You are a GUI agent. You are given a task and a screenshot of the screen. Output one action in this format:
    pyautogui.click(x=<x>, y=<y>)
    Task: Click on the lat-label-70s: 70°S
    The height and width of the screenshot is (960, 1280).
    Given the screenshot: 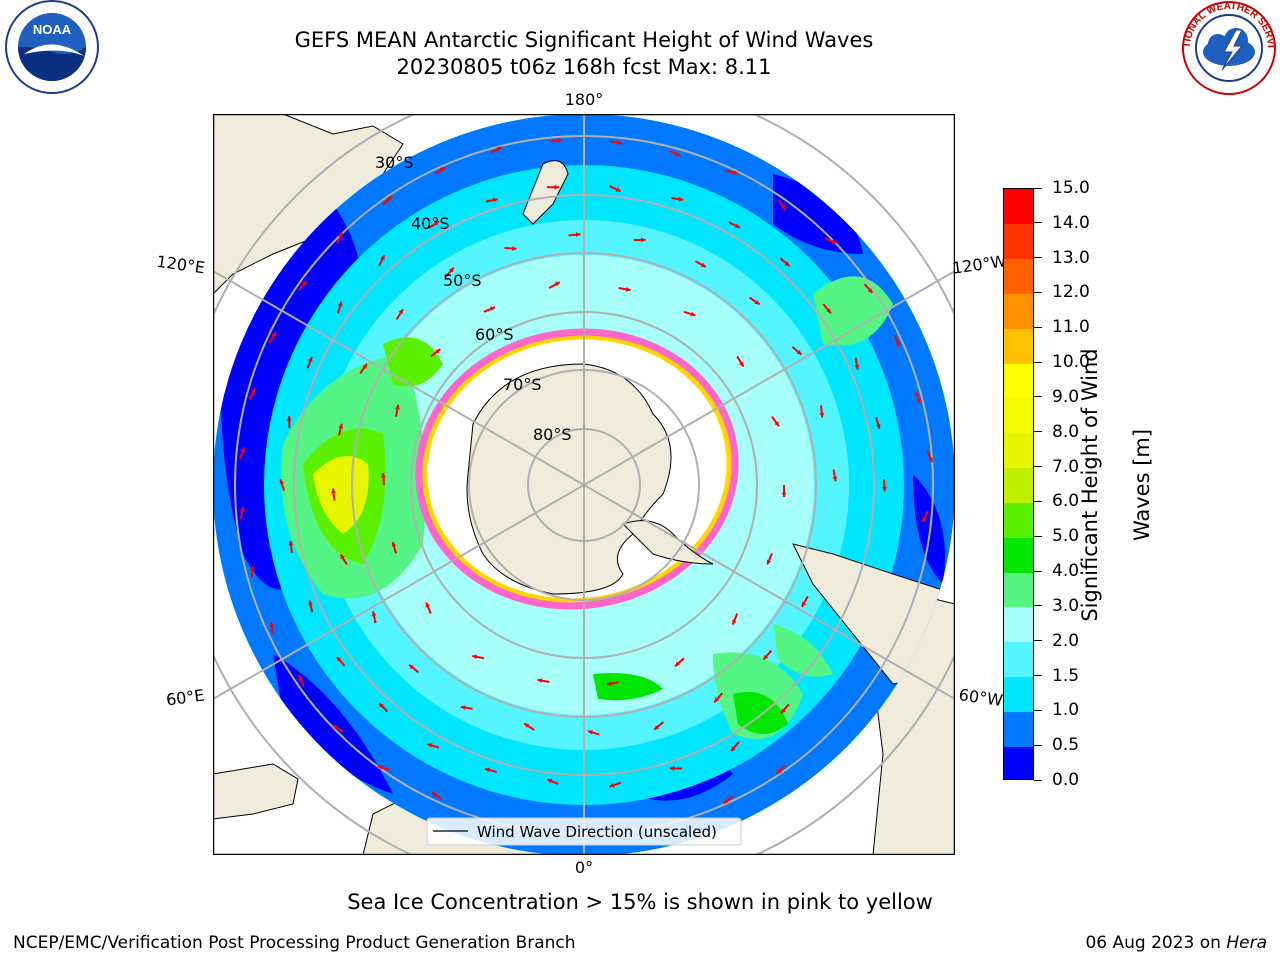 What is the action you would take?
    pyautogui.click(x=522, y=384)
    